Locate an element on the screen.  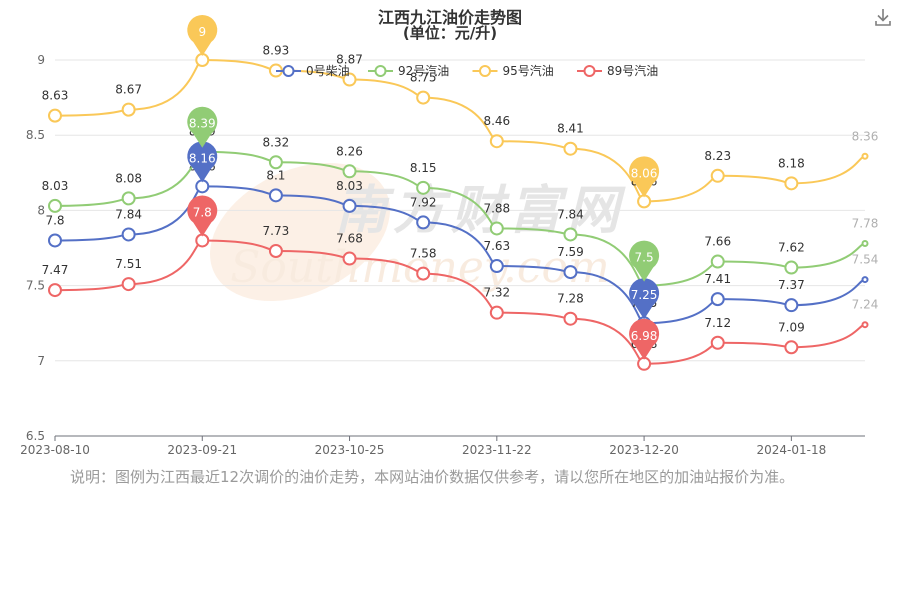
watermark: 南方财富网Southmoney.com is located at coordinates (415, 232).